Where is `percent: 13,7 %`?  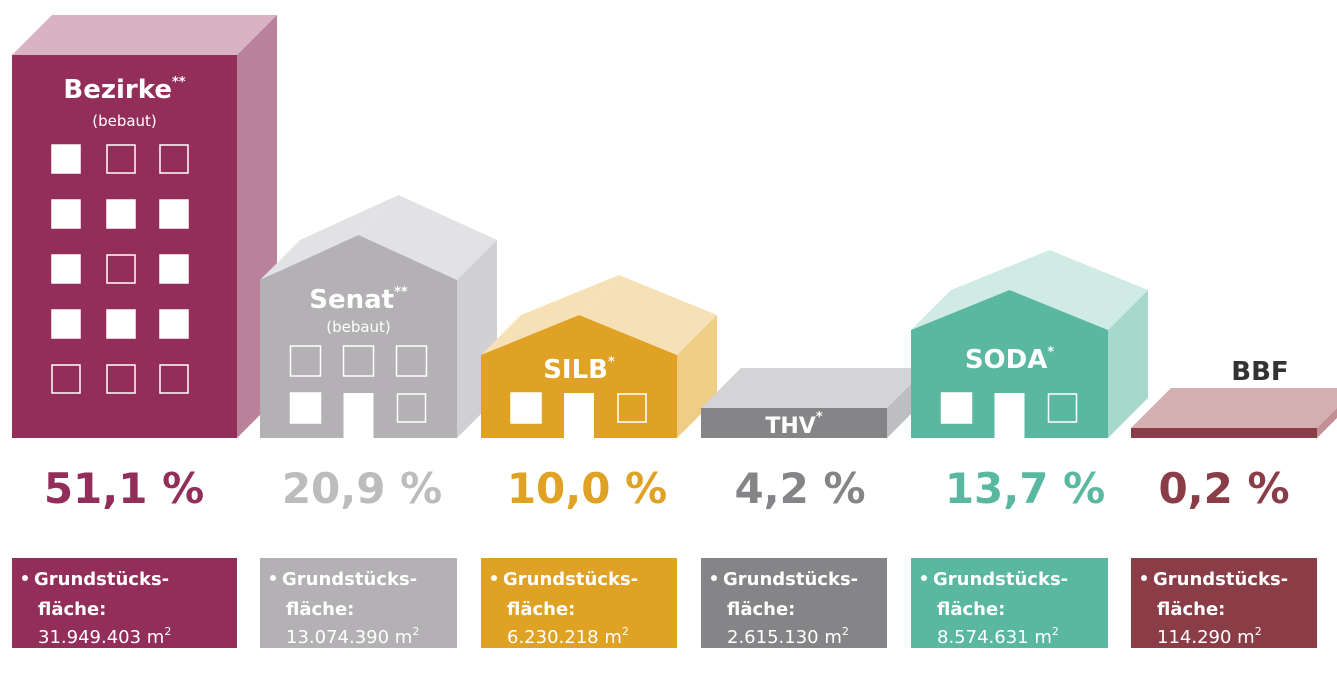 percent: 13,7 % is located at coordinates (1025, 488).